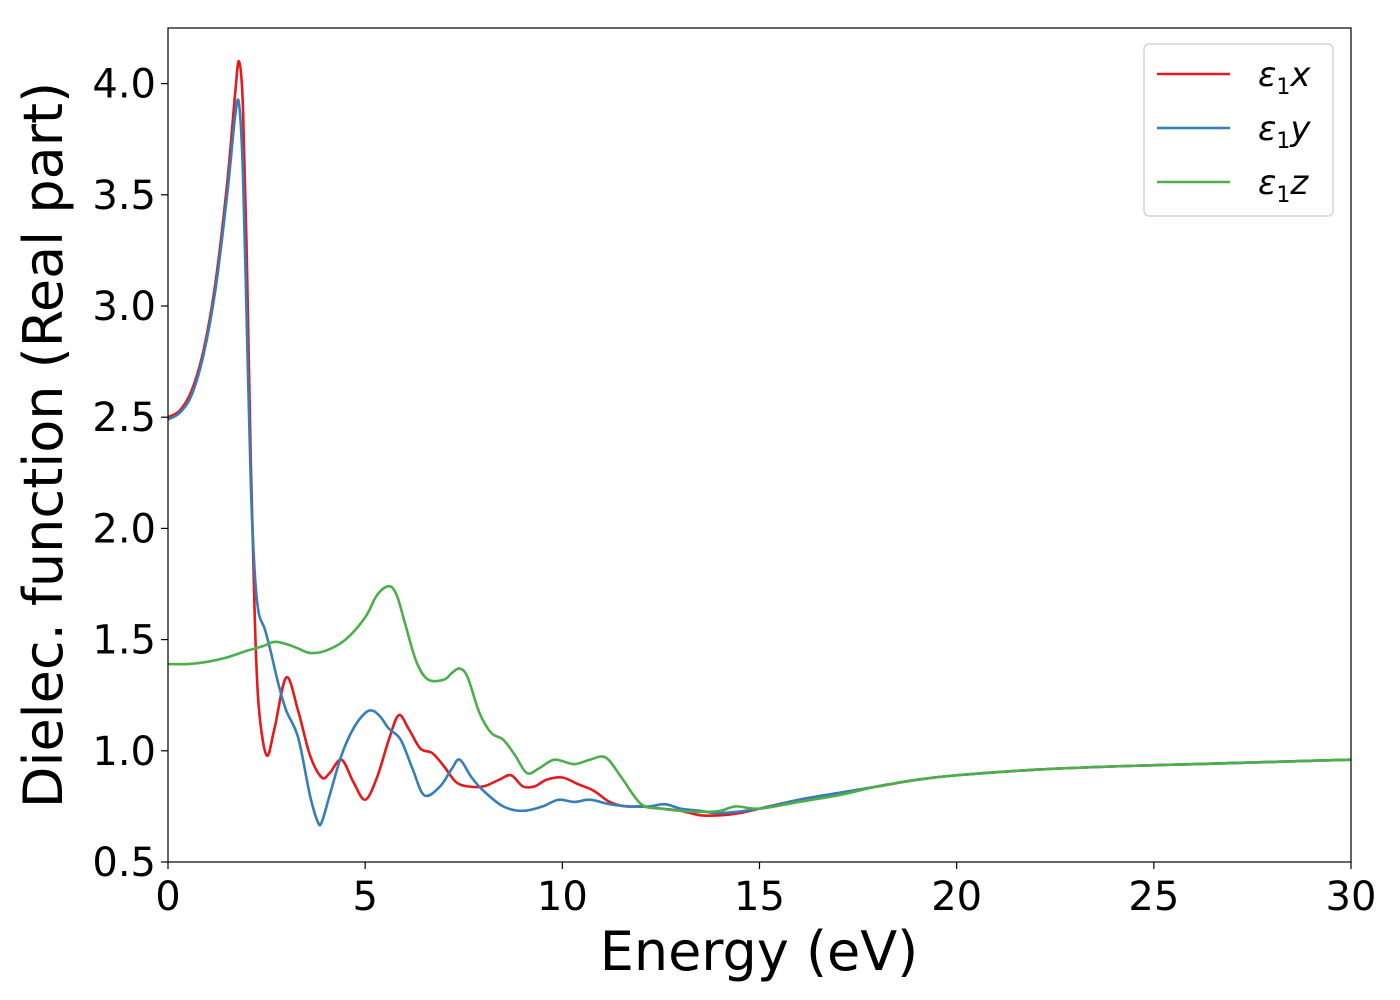 Image resolution: width=1400 pixels, height=1000 pixels. I want to click on y-axis: 0.5 1.0 1.5 2.0 2.5 3.0 3.5 4.0, so click(130, 474).